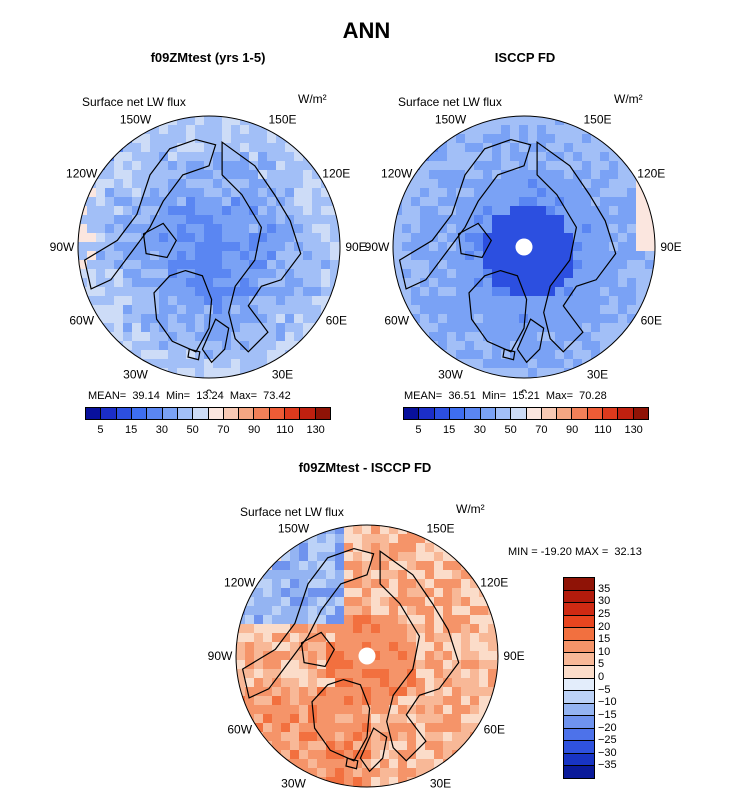 This screenshot has height=798, width=733. I want to click on coastline, so click(308, 623).